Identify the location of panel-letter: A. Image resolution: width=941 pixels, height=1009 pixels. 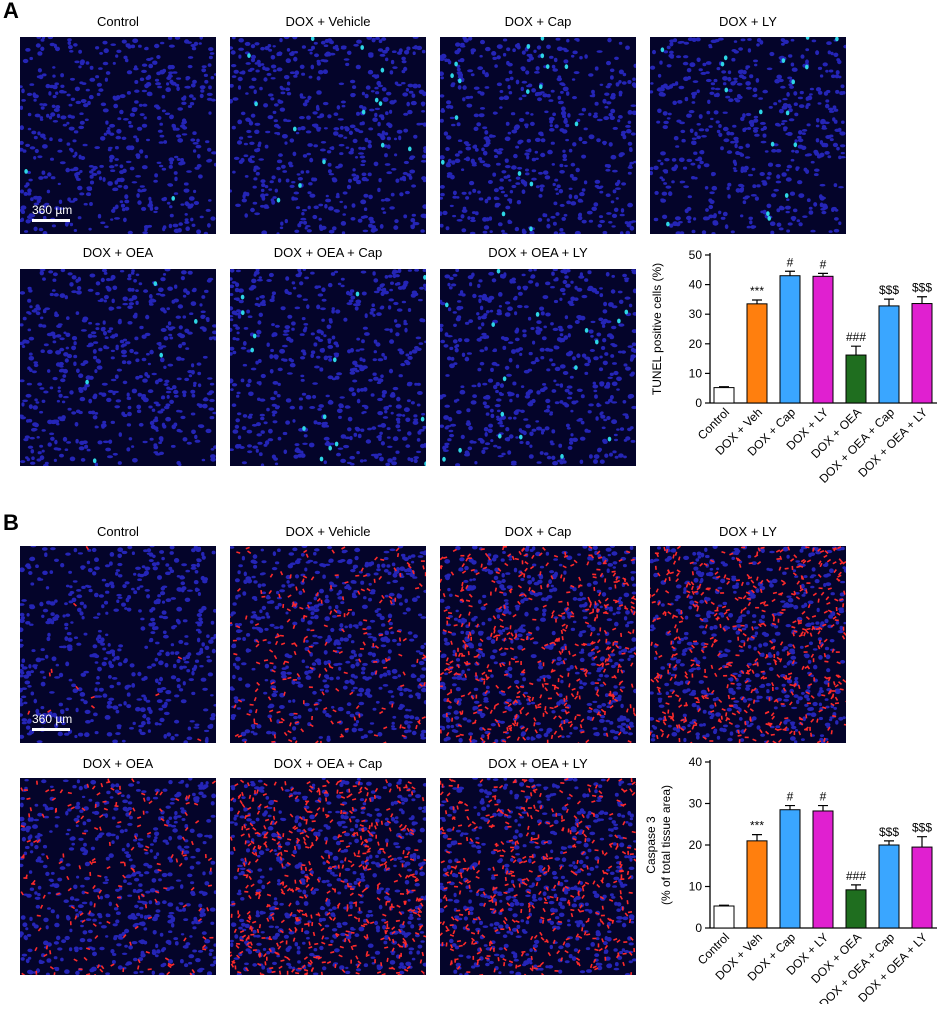
(11, 12).